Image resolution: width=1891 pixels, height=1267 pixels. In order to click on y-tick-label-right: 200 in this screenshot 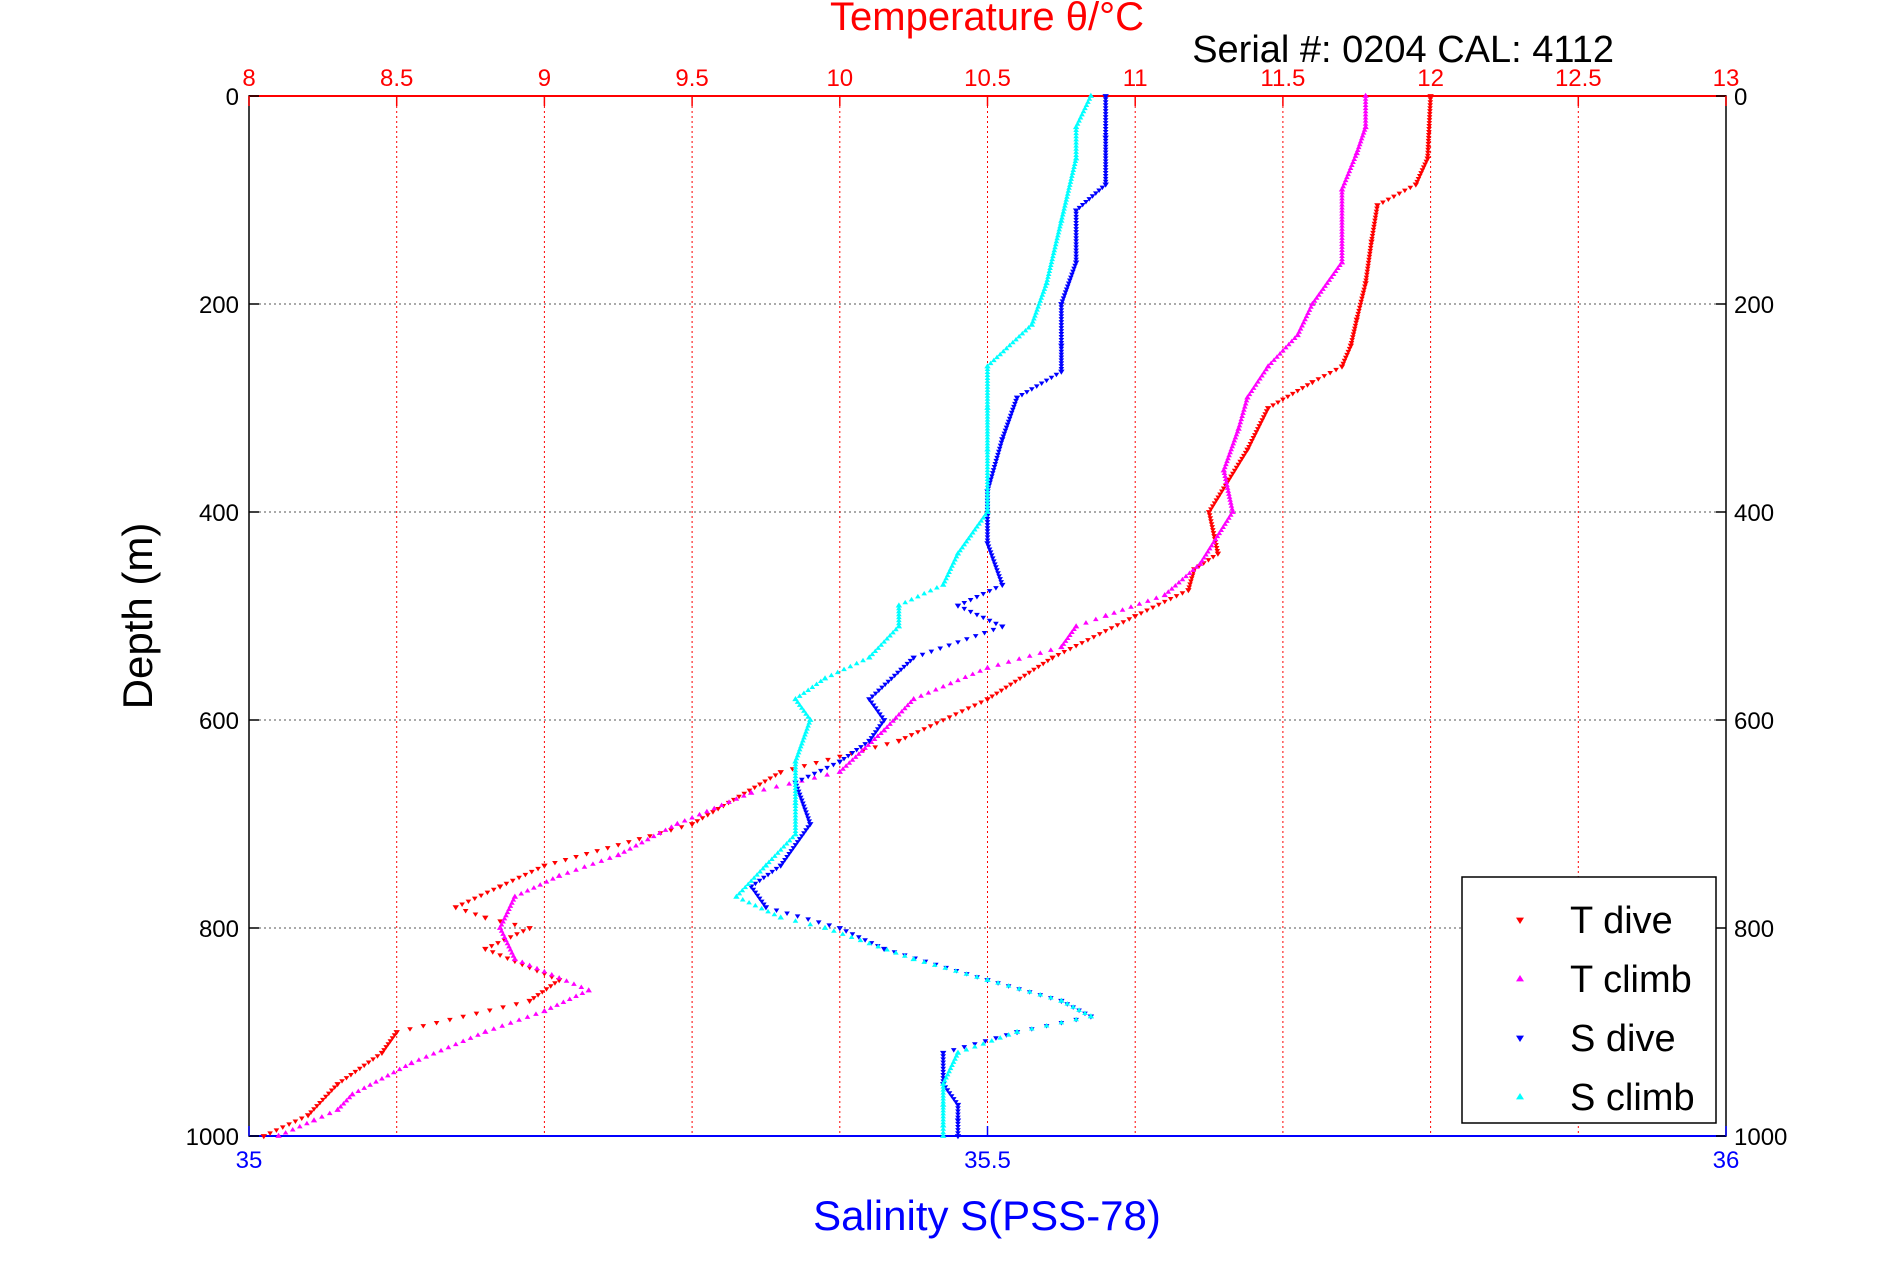, I will do `click(1754, 305)`.